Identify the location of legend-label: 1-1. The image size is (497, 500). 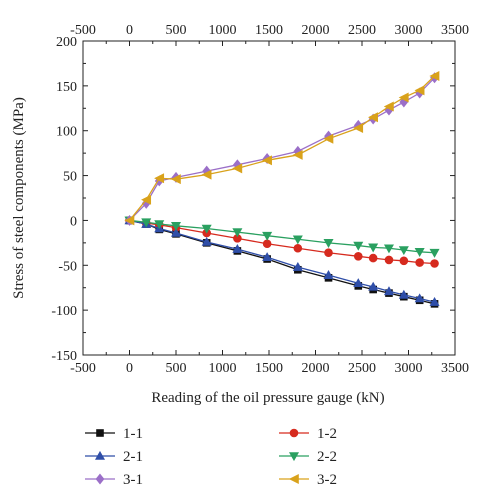
(133, 434).